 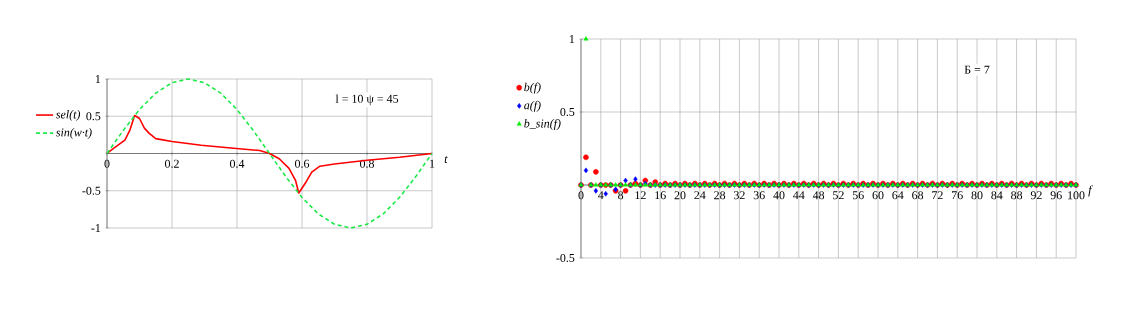 I want to click on x-tick-label: 8, so click(x=621, y=195).